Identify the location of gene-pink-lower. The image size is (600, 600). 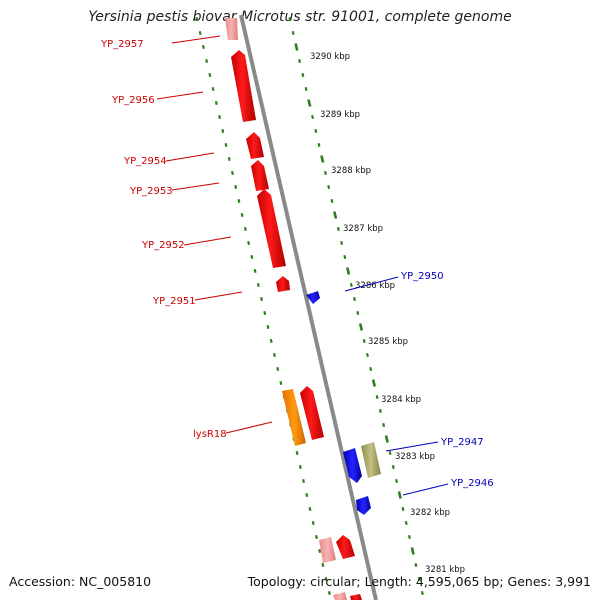
(327, 550).